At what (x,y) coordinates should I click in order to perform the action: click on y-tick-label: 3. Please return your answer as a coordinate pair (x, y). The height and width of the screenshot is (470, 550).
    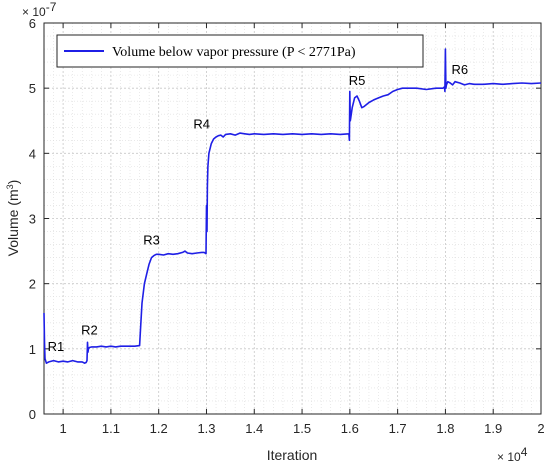
    Looking at the image, I should click on (32, 219).